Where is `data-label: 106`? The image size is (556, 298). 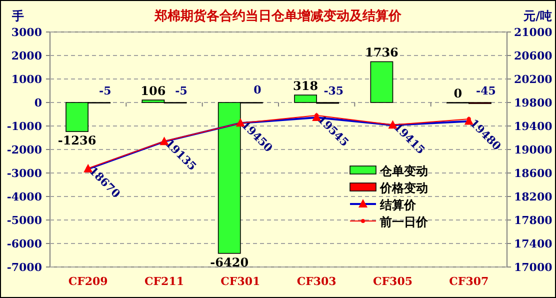 data-label: 106 is located at coordinates (153, 91).